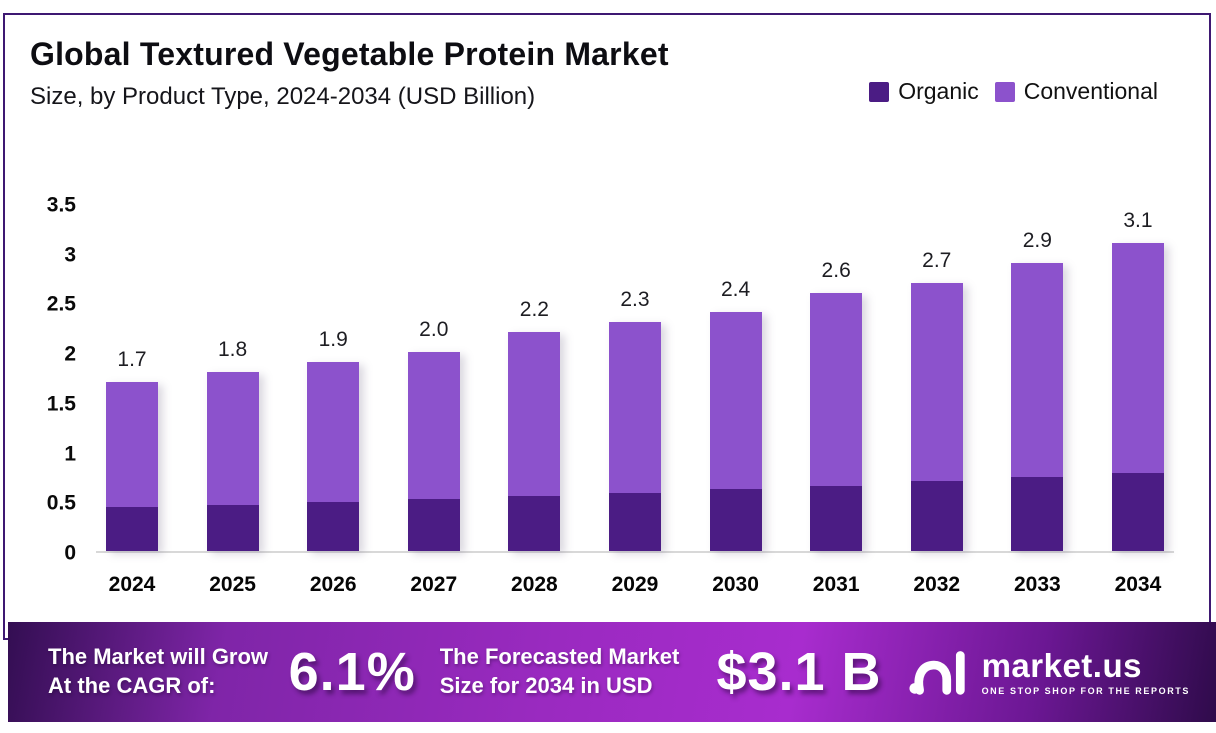 The width and height of the screenshot is (1216, 733). I want to click on bar-total-label: 2.2, so click(534, 310).